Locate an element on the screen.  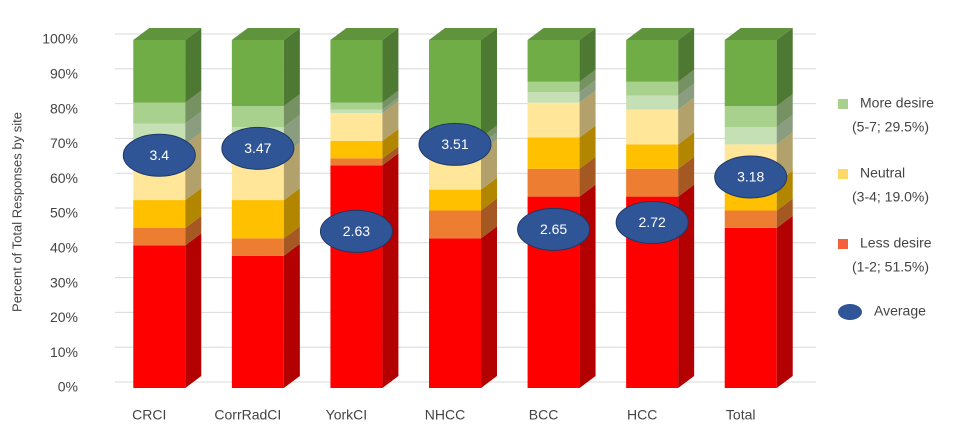
y-tick-label: 50% is located at coordinates (64, 213).